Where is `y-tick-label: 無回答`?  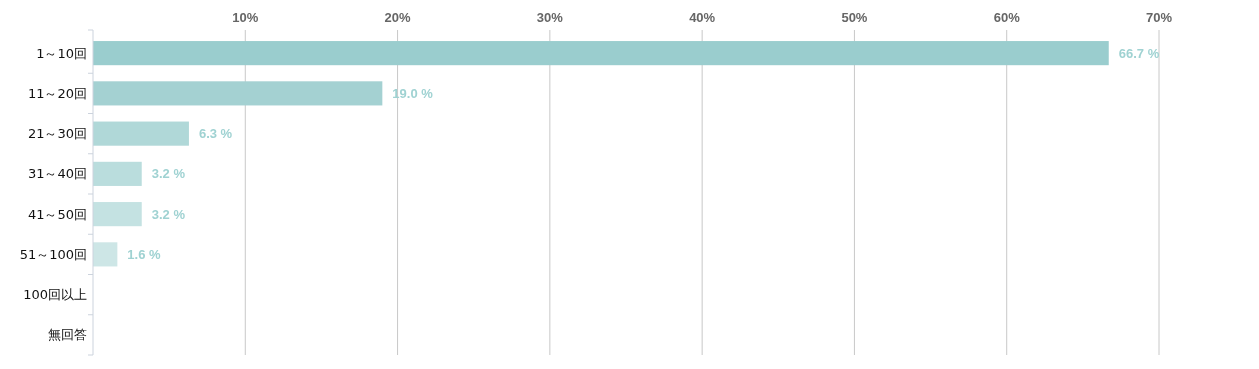 y-tick-label: 無回答 is located at coordinates (67, 335).